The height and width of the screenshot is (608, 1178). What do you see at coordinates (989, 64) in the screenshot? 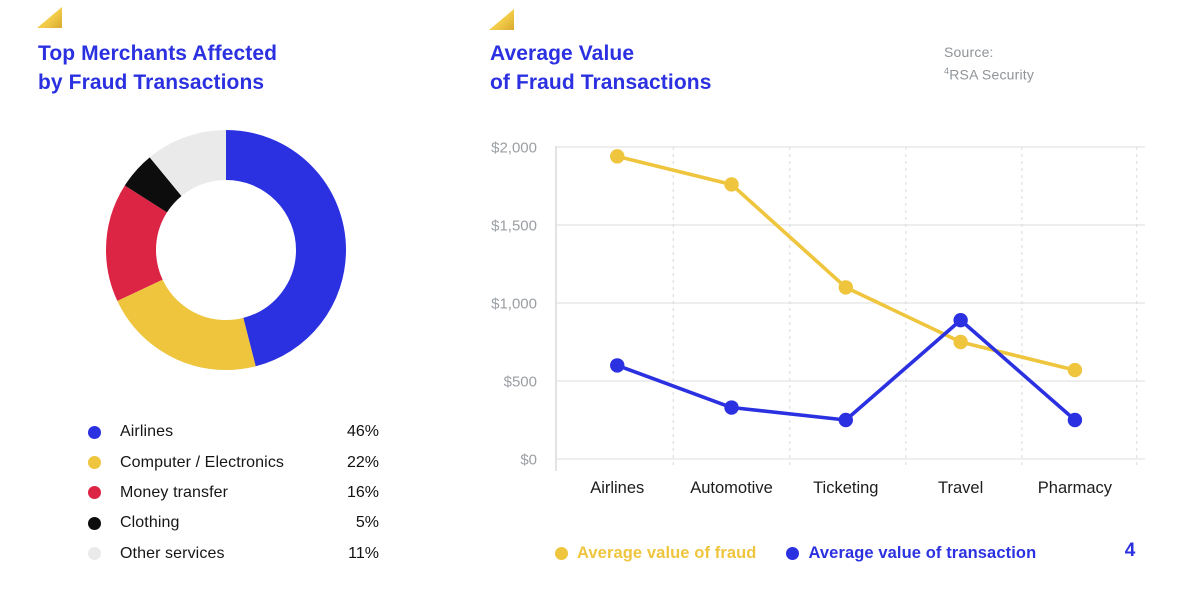
I see `source-note: Source: 4RSA Security` at bounding box center [989, 64].